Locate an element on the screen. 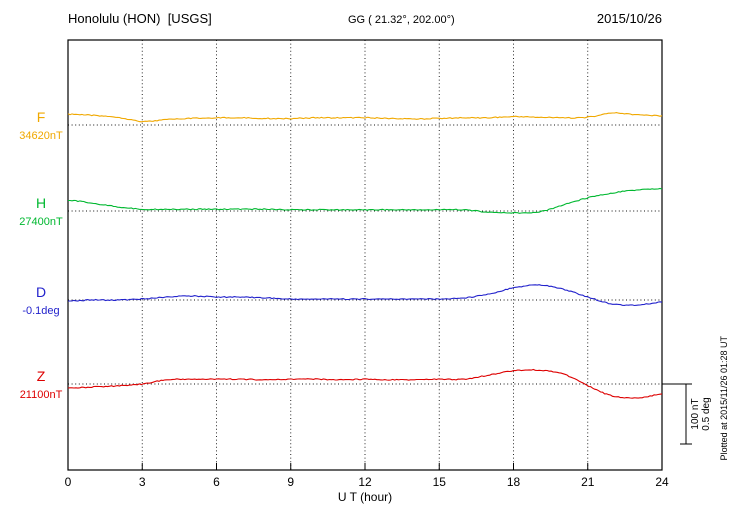 The image size is (730, 520). plotted-at-note: Plotted at 2015/11/26 01:28 UT is located at coordinates (724, 398).